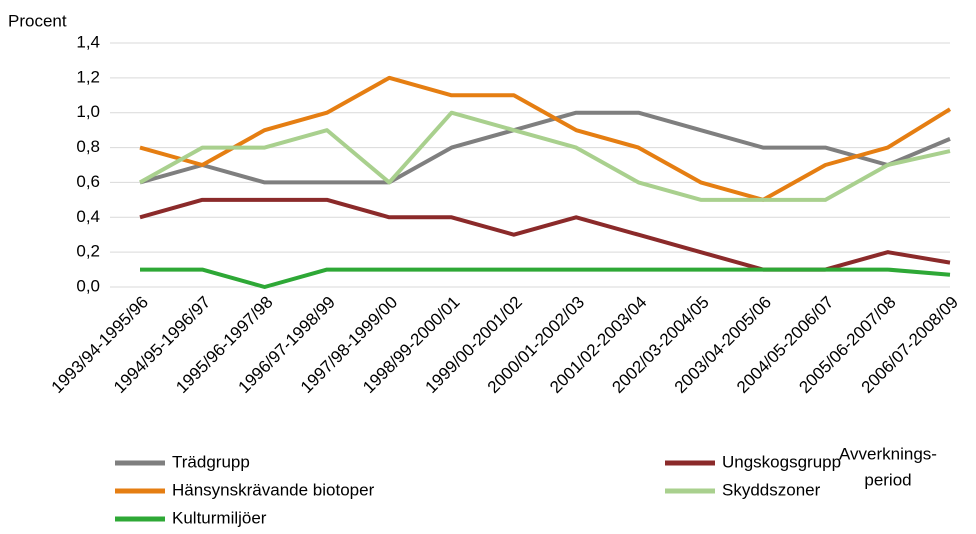 This screenshot has height=534, width=976. What do you see at coordinates (88, 41) in the screenshot?
I see `y-tick-label: 1,4` at bounding box center [88, 41].